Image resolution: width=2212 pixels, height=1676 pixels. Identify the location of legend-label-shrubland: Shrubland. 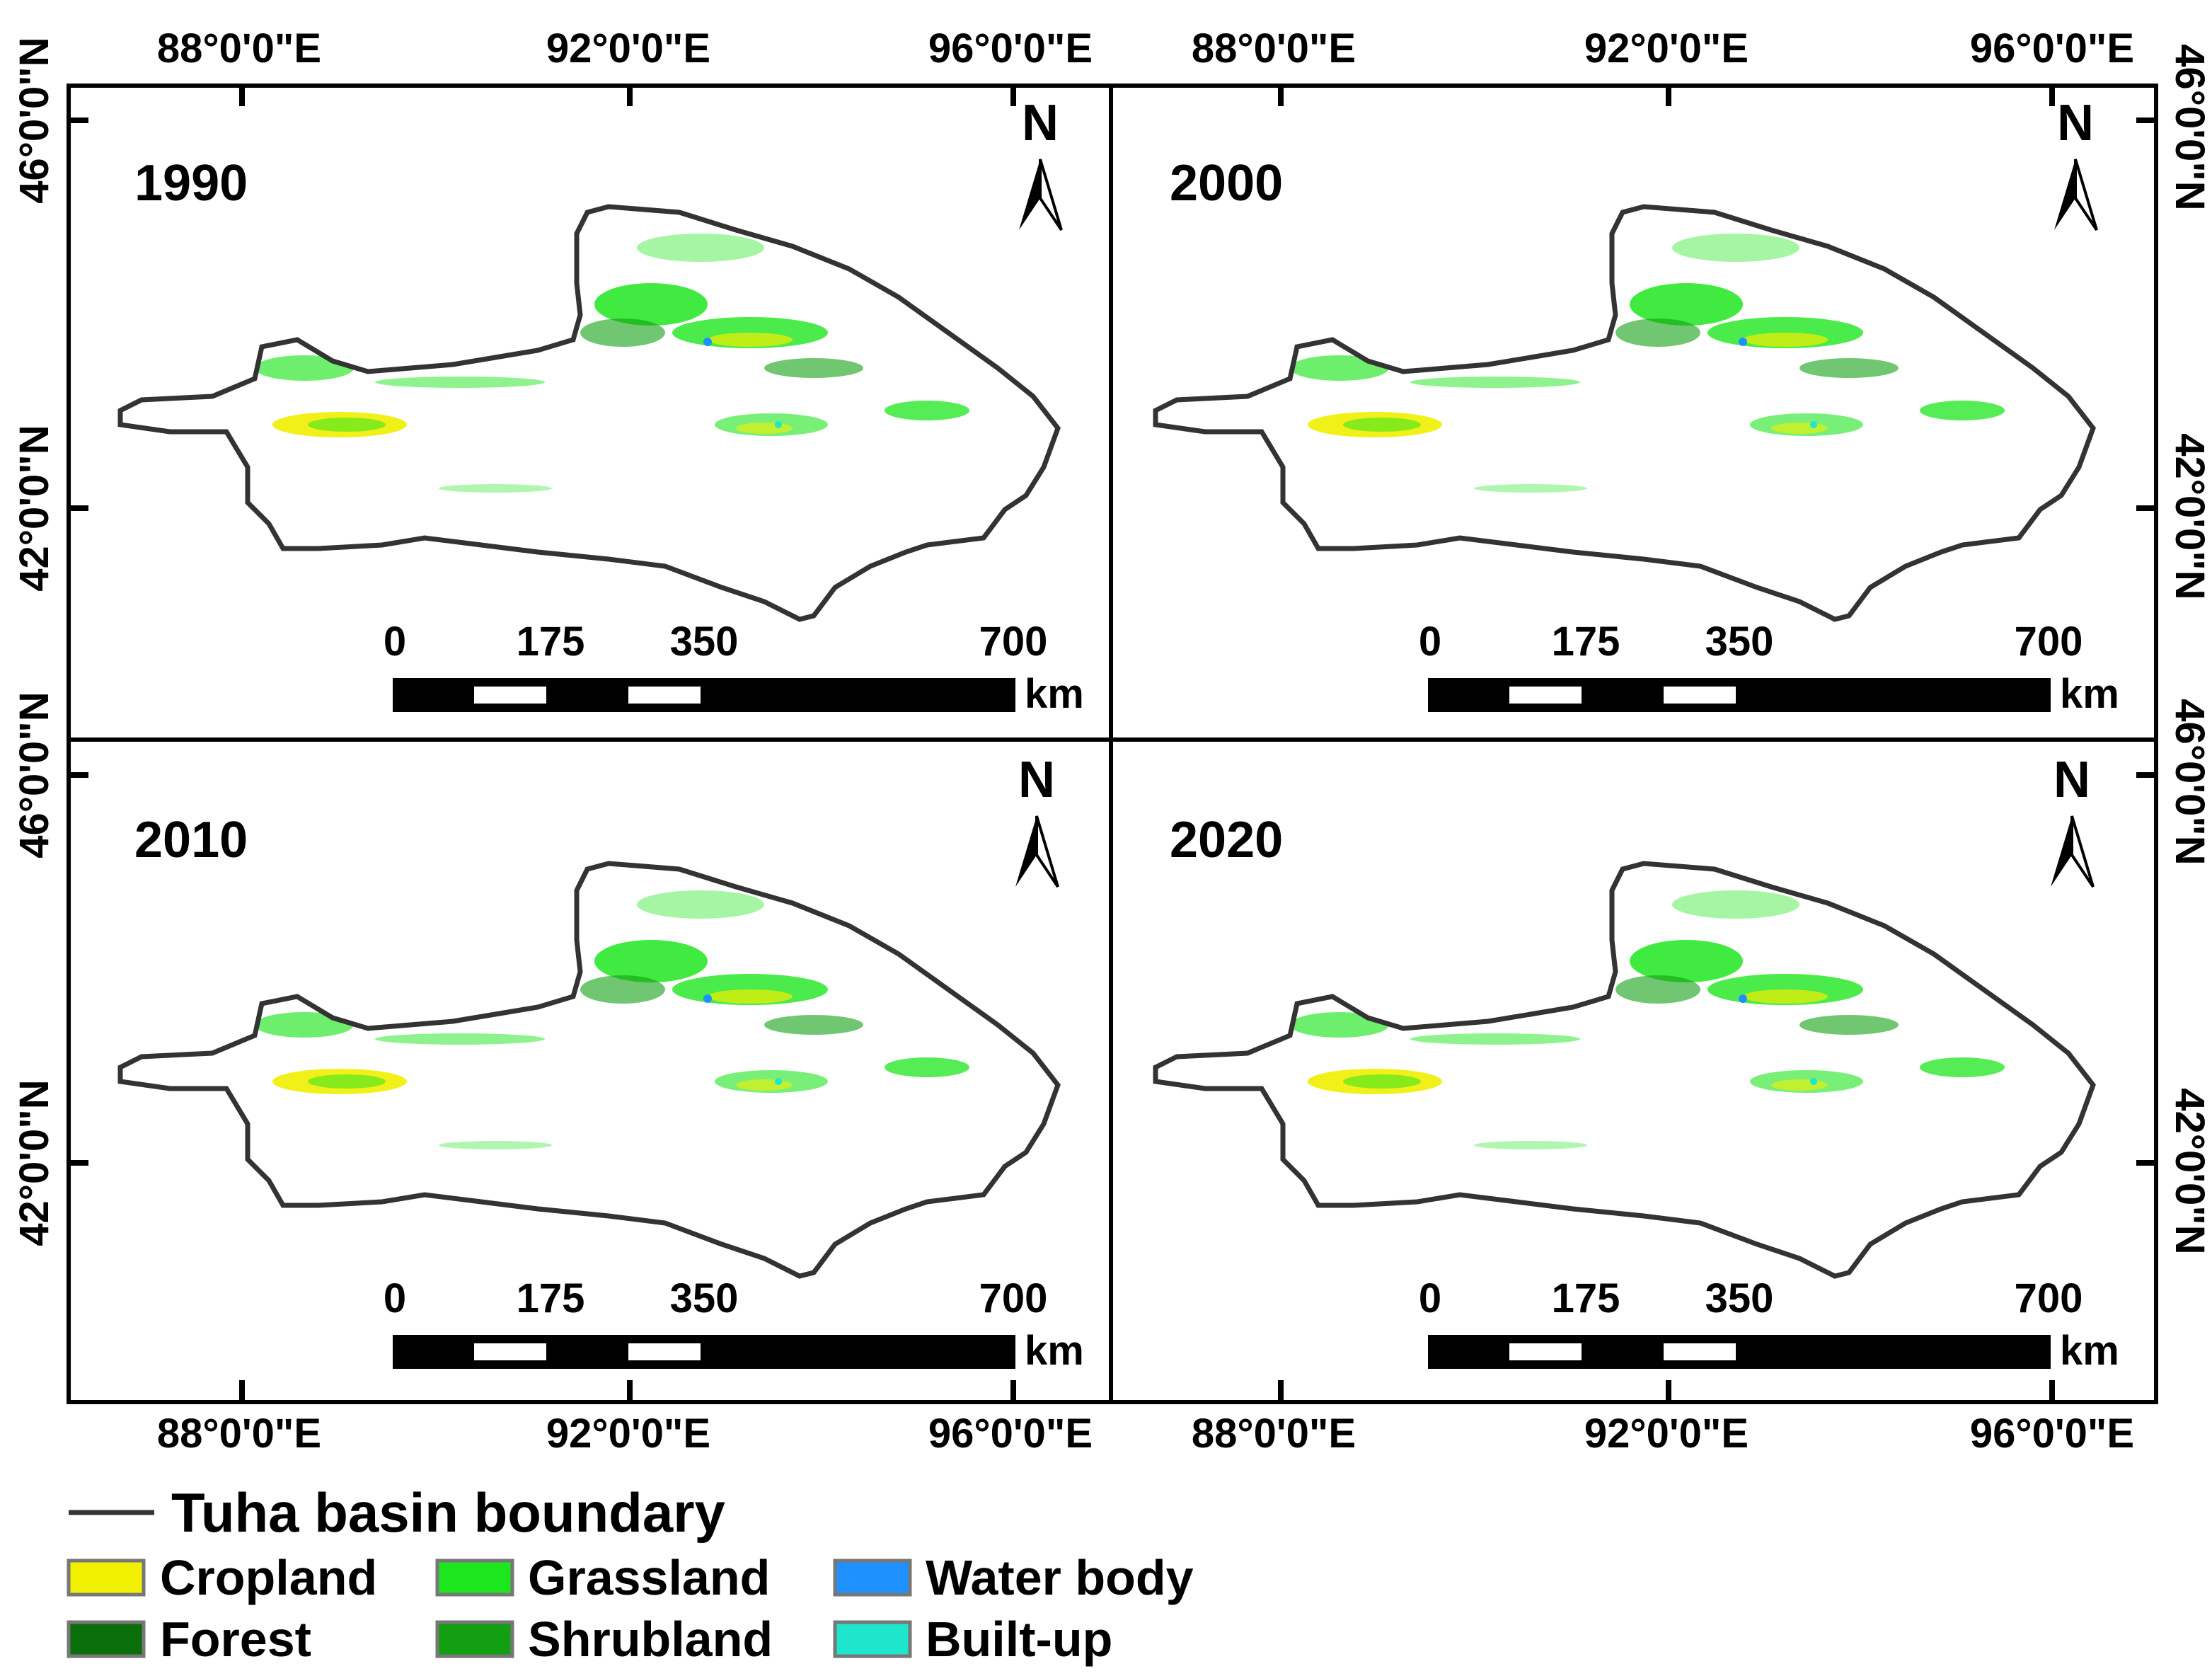
(650, 1639).